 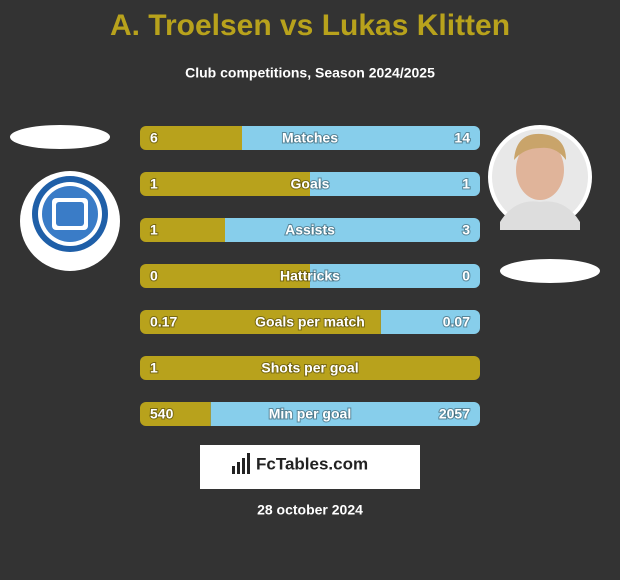 I want to click on right-value: 1, so click(x=466, y=184).